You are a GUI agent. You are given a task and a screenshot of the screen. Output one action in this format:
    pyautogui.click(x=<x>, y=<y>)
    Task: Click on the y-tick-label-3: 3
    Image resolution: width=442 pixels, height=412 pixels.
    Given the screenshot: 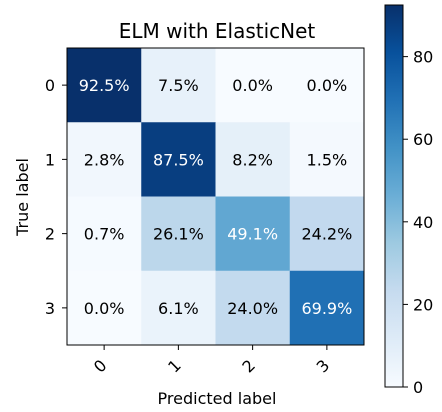 What is the action you would take?
    pyautogui.click(x=50, y=308)
    